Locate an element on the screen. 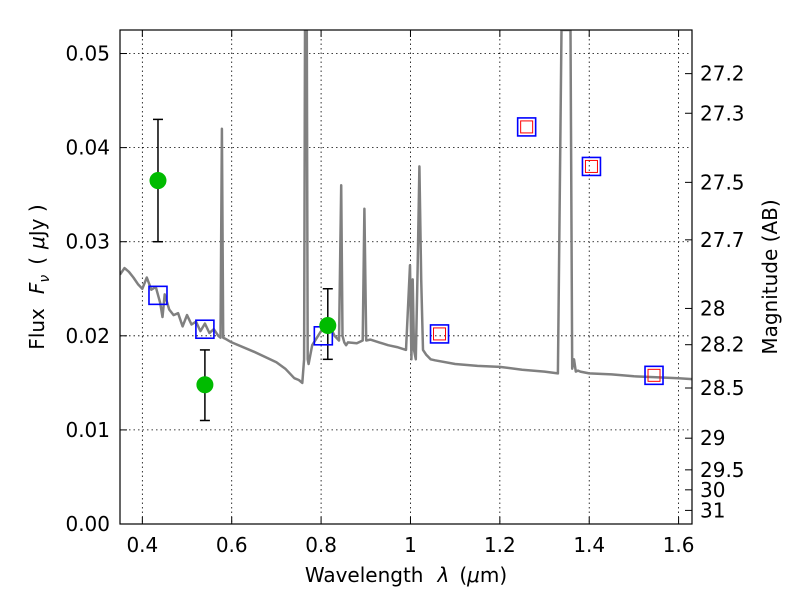  x-tick-label: 0.8 is located at coordinates (321, 545).